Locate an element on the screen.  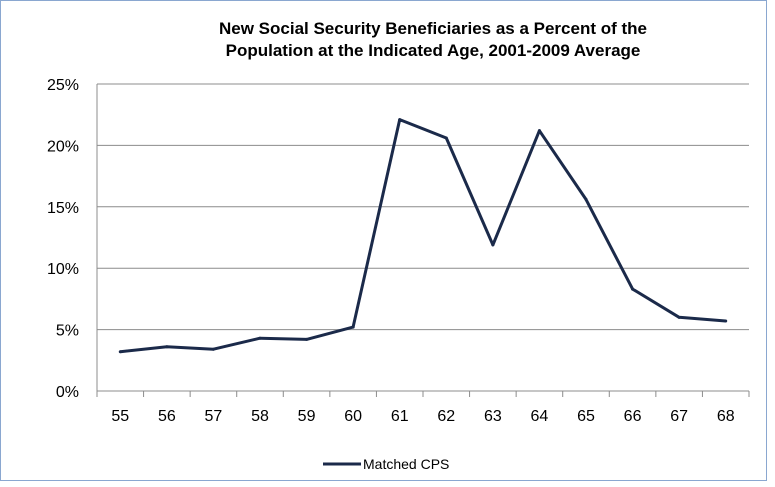
x-tick-label: 65 is located at coordinates (586, 416).